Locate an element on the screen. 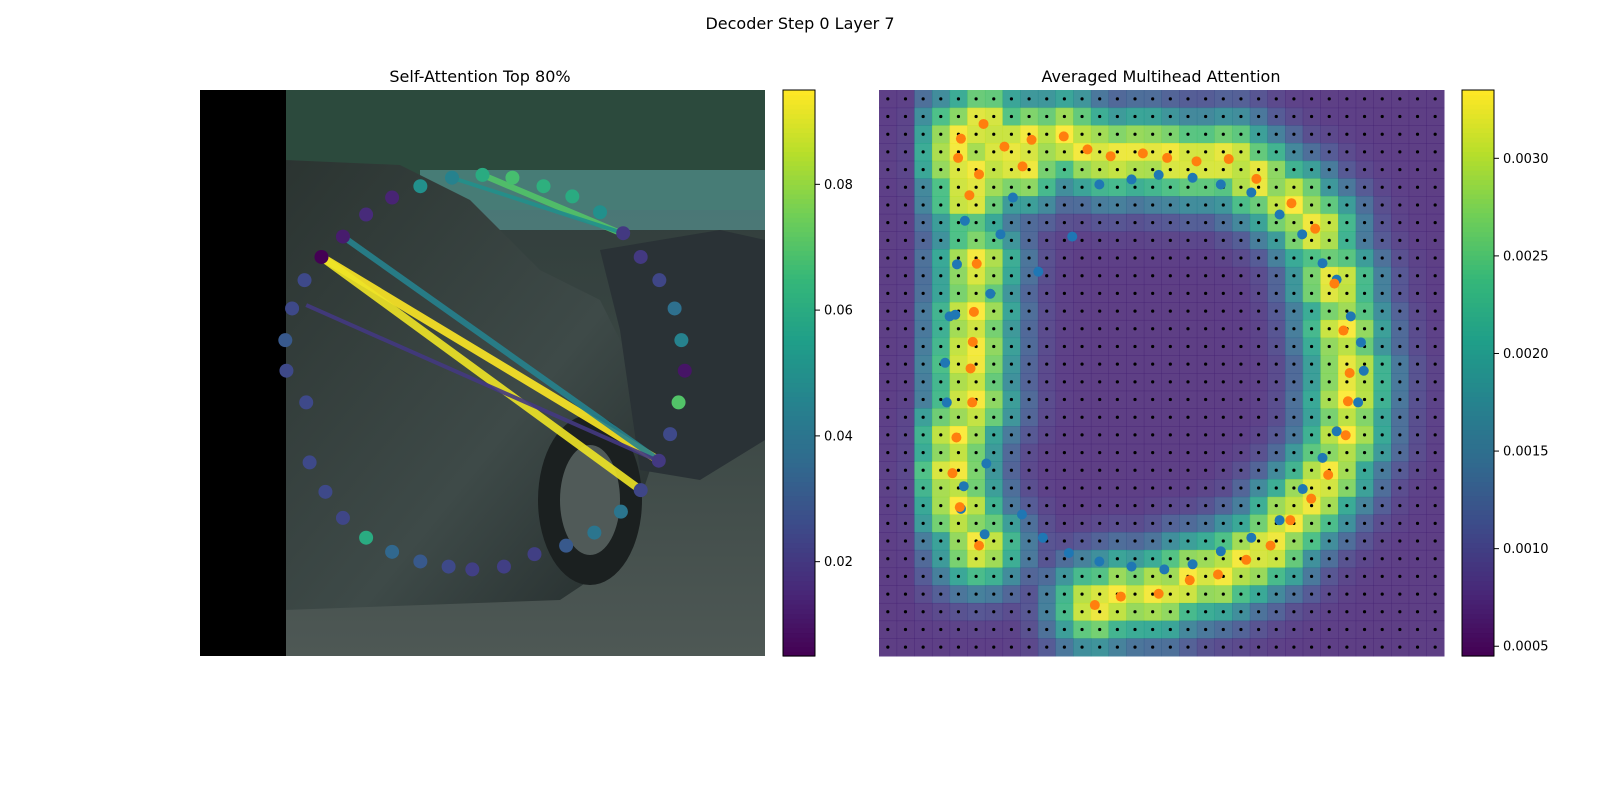  colorbar-tick-label: 0.0010 is located at coordinates (1526, 549).